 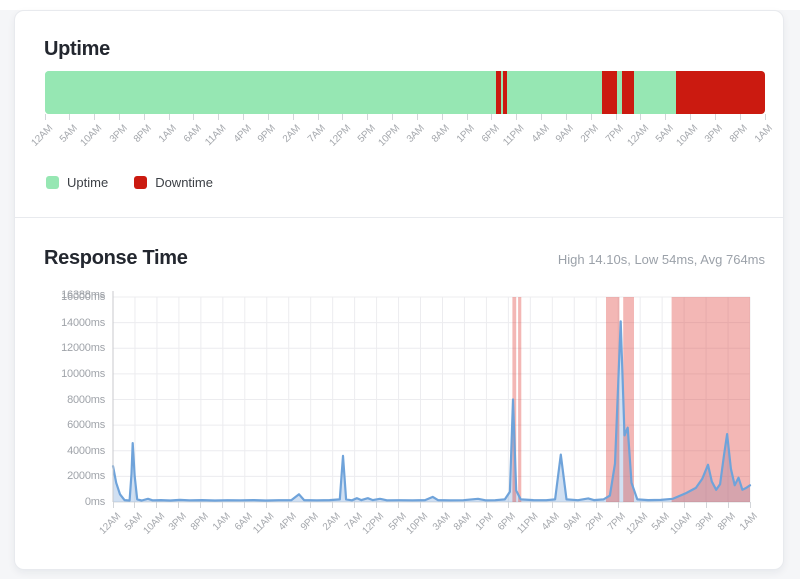 What do you see at coordinates (417, 524) in the screenshot?
I see `x-tick-label: 10PM` at bounding box center [417, 524].